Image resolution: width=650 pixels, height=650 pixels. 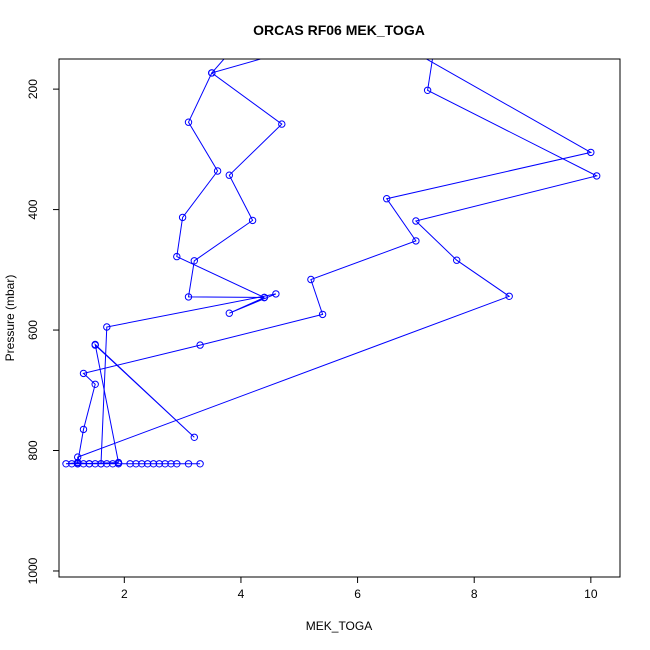 What do you see at coordinates (33, 570) in the screenshot?
I see `y-tick-label: 1000` at bounding box center [33, 570].